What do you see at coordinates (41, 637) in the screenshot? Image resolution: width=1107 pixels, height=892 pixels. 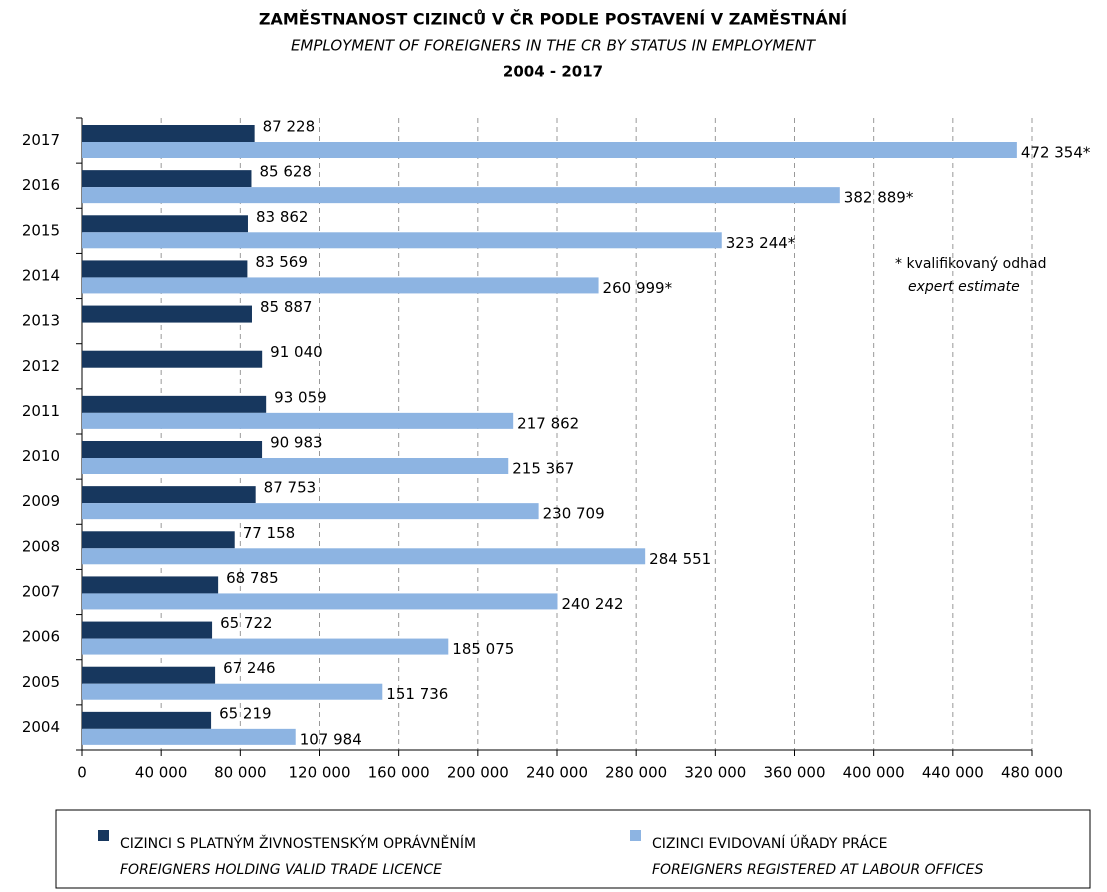 I see `y-tick-label: 2006` at bounding box center [41, 637].